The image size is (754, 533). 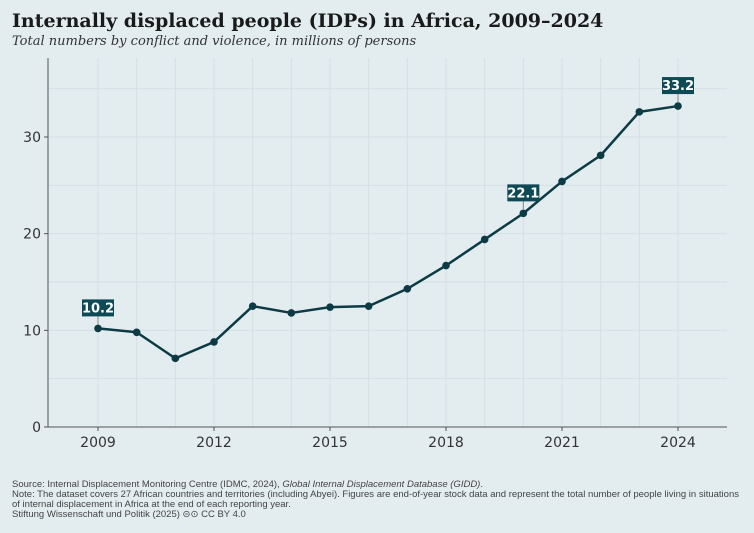 I want to click on annotation-label: 33.2, so click(x=678, y=86).